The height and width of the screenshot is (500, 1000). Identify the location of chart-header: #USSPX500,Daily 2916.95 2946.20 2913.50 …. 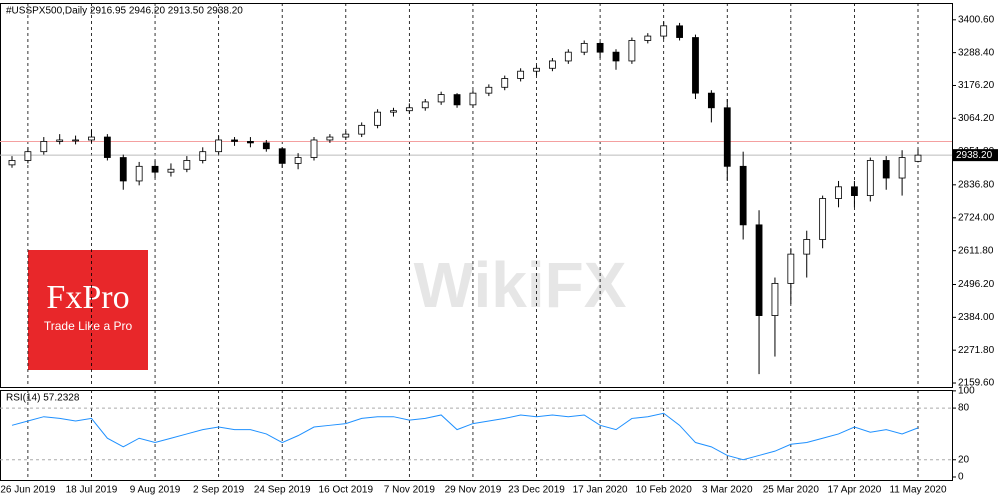
(124, 11).